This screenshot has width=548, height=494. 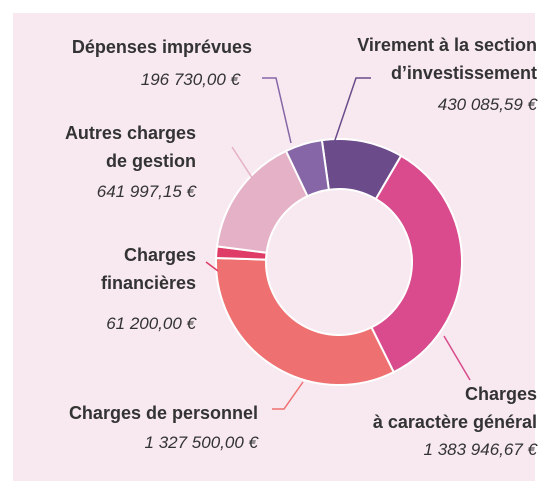 What do you see at coordinates (151, 323) in the screenshot?
I see `value-label: 61 200,00 €` at bounding box center [151, 323].